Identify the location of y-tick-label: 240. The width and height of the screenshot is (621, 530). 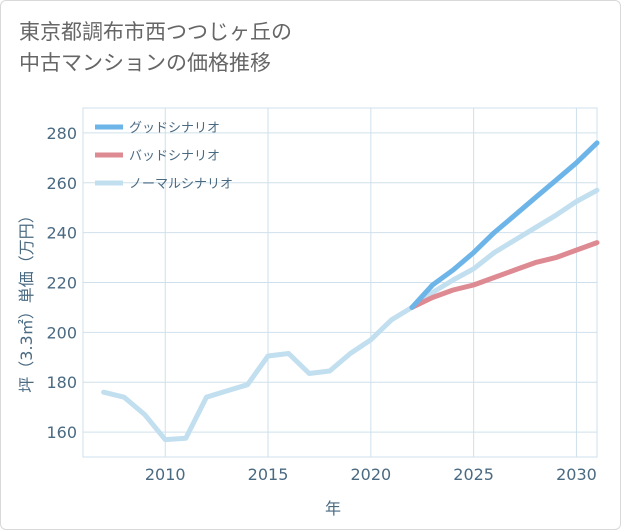
(61, 233).